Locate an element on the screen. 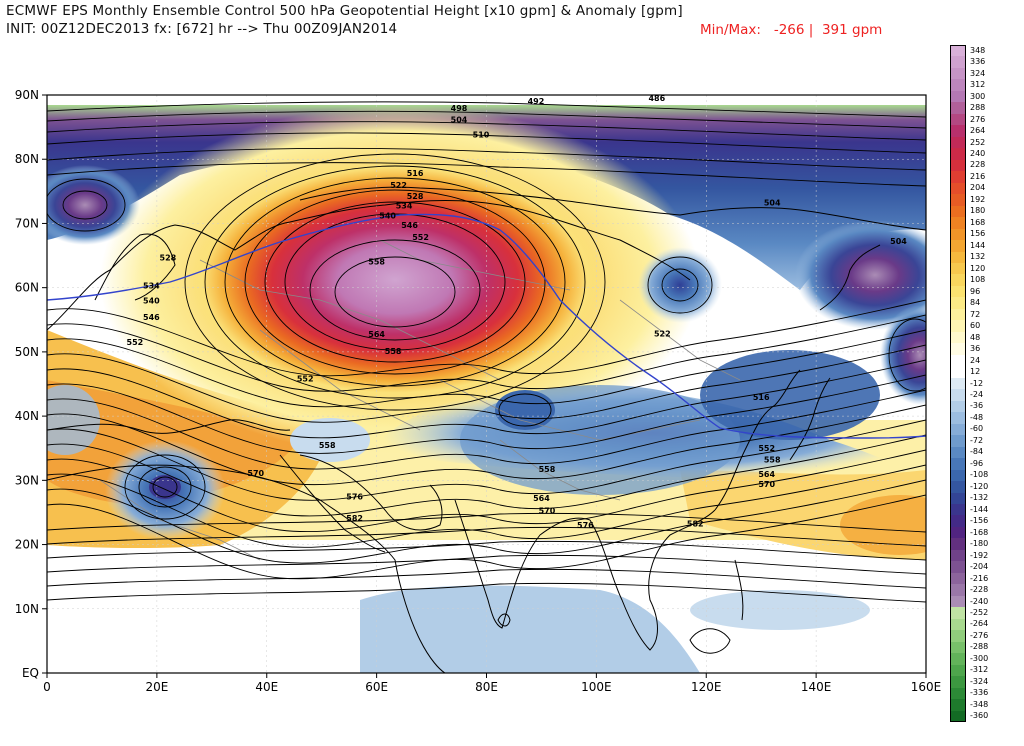 This screenshot has width=1024, height=746. borneo is located at coordinates (710, 641).